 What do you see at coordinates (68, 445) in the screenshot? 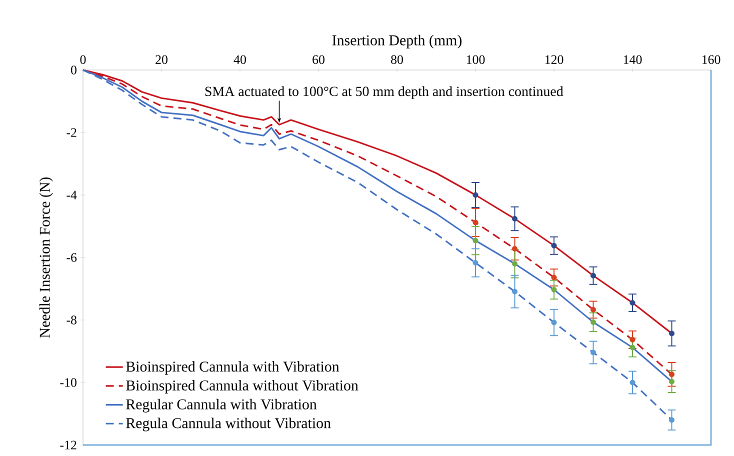
I see `y-tick-label: -12` at bounding box center [68, 445].